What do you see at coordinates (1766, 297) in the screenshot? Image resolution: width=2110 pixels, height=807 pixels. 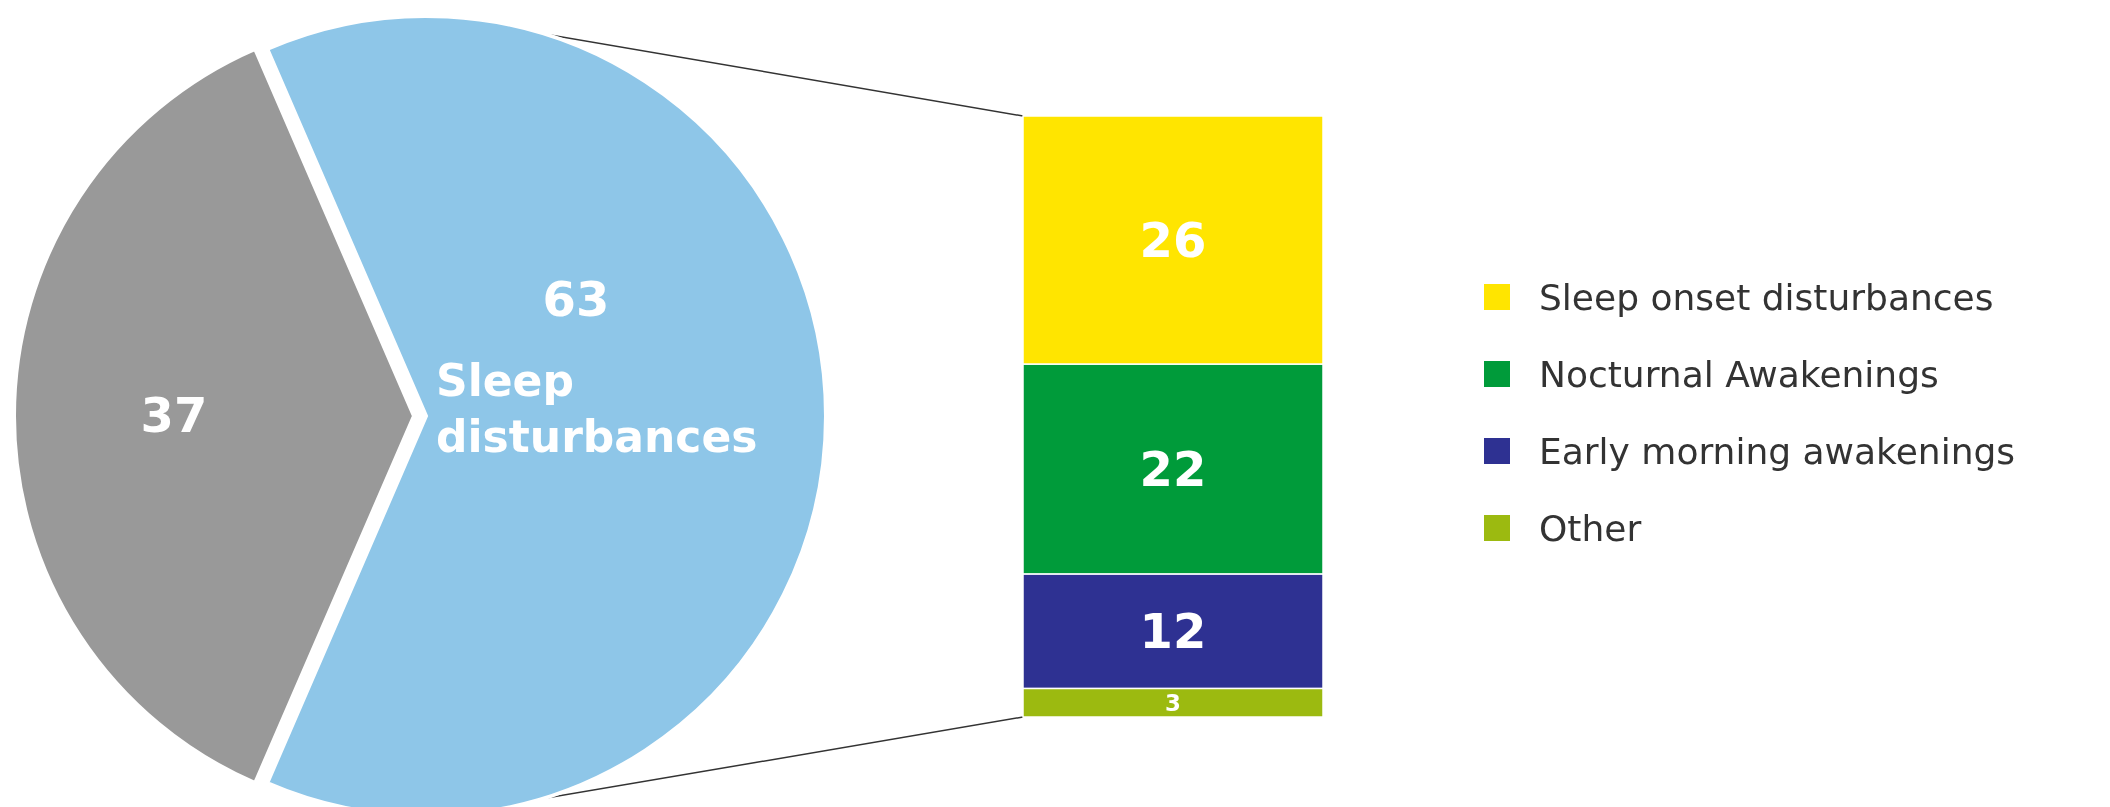 I see `text: Sleep onset disturbances` at bounding box center [1766, 297].